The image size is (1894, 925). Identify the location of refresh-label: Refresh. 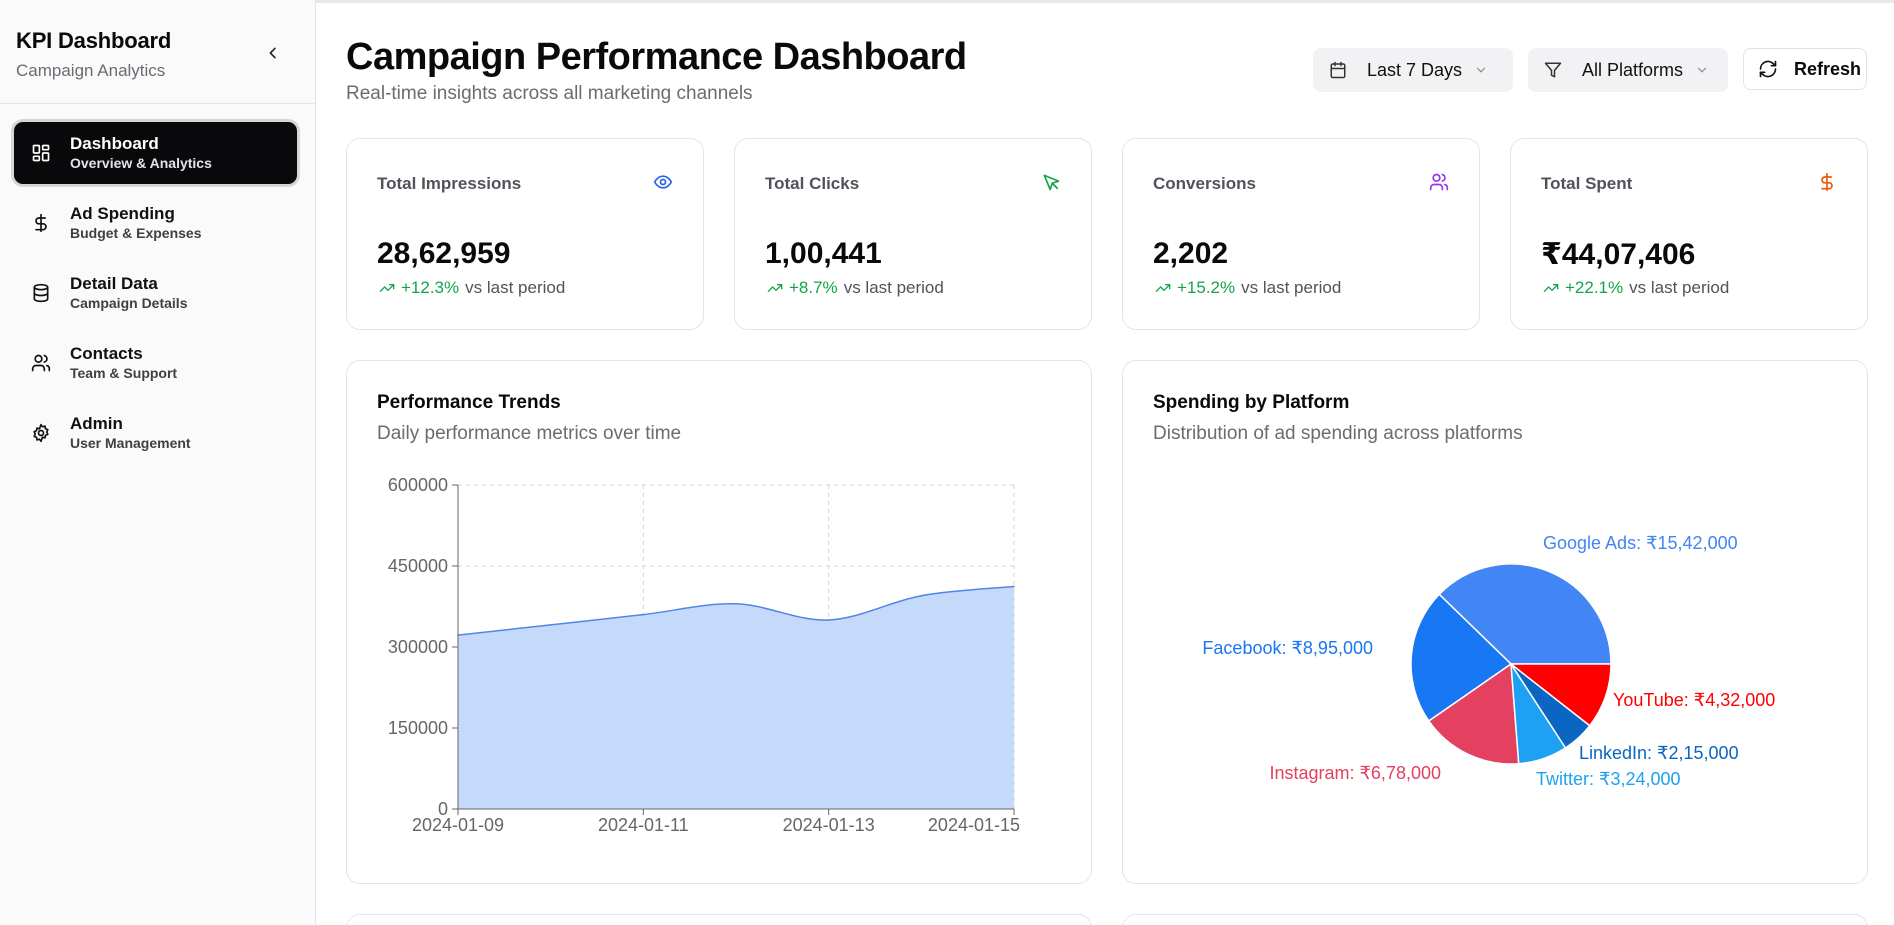
(1828, 68).